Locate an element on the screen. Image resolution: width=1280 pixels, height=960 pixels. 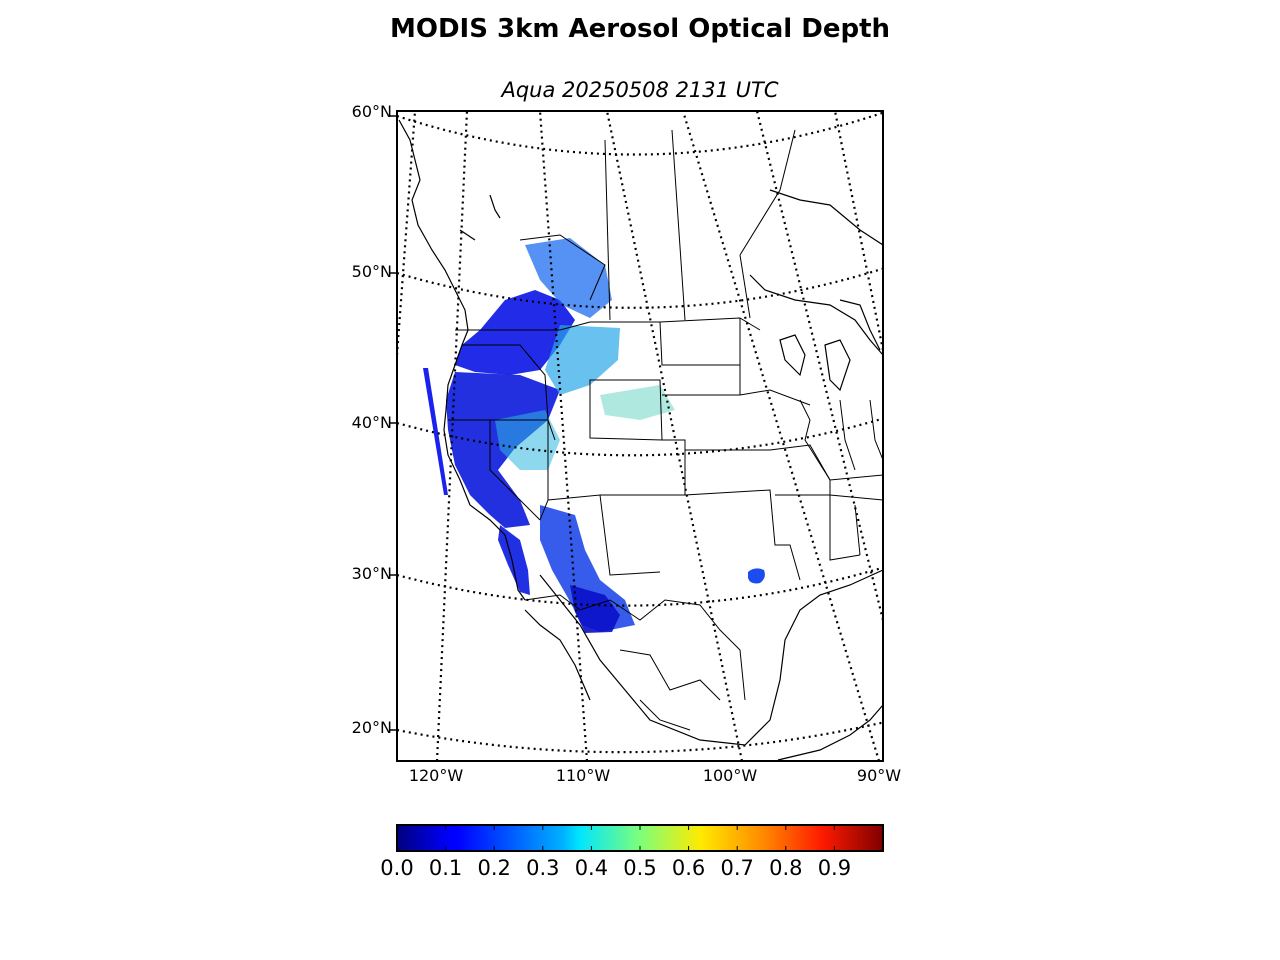
colorbar is located at coordinates (640, 838).